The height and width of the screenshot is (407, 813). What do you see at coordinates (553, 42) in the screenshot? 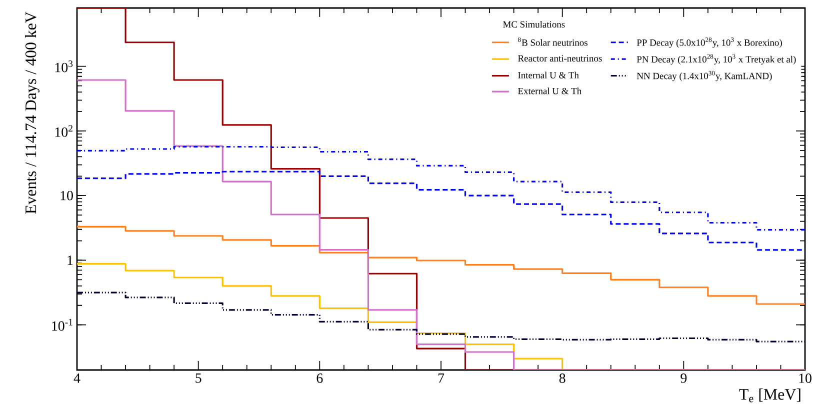
I see `legend-label: $^{8}$B Solar neutrinos` at bounding box center [553, 42].